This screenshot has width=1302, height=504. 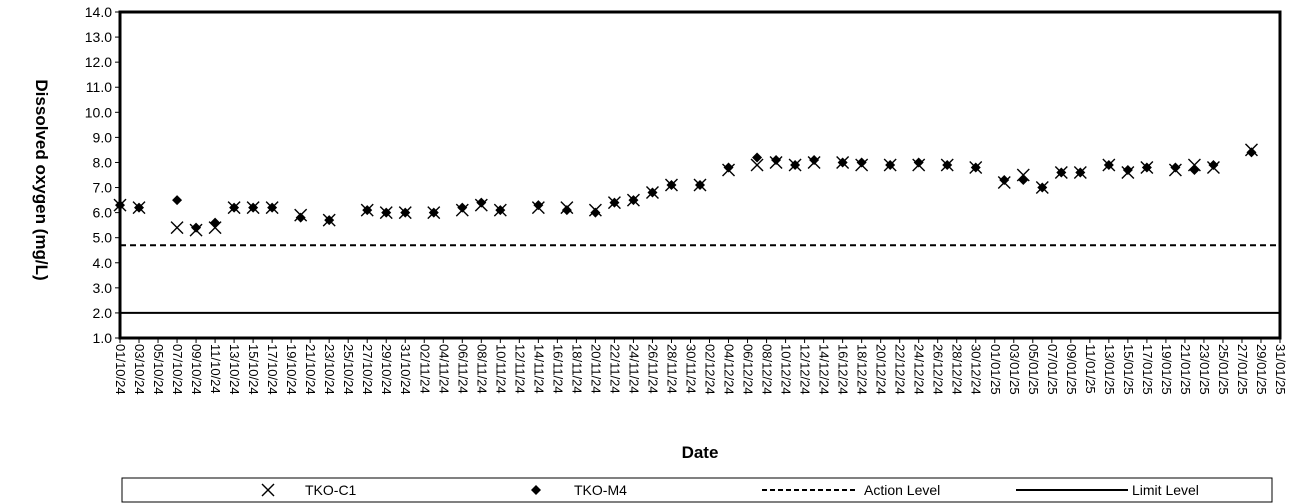 What do you see at coordinates (103, 313) in the screenshot?
I see `y-tick-label: 2.0` at bounding box center [103, 313].